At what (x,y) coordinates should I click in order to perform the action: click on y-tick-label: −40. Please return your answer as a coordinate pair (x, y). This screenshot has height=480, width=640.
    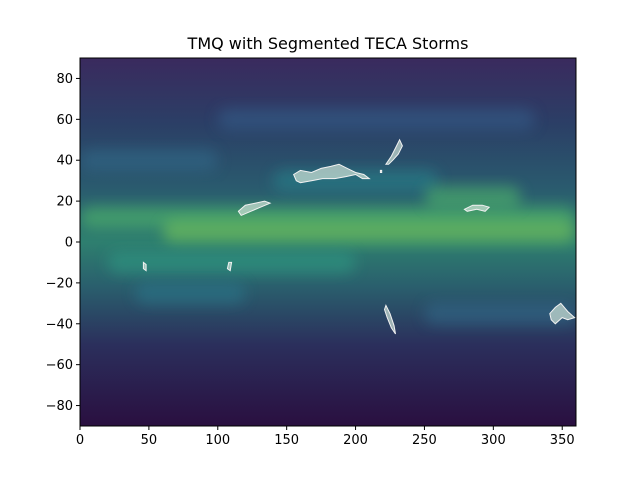
    Looking at the image, I should click on (59, 324).